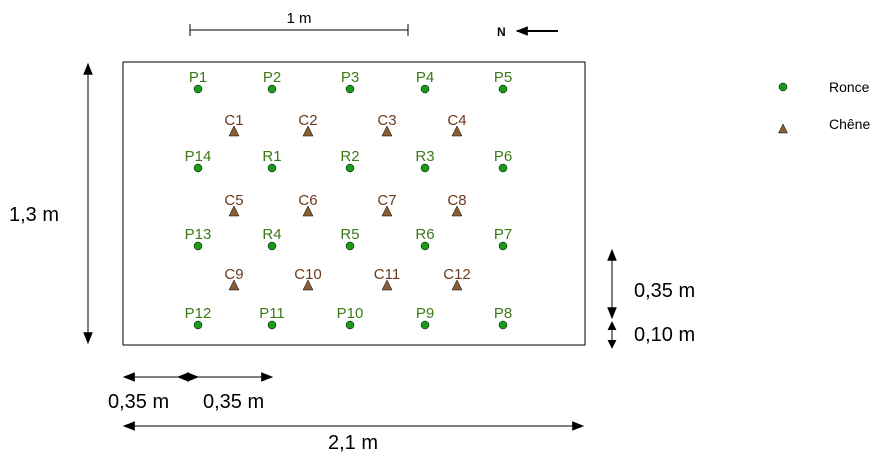 This screenshot has height=456, width=889. I want to click on plant-p7: P7, so click(503, 238).